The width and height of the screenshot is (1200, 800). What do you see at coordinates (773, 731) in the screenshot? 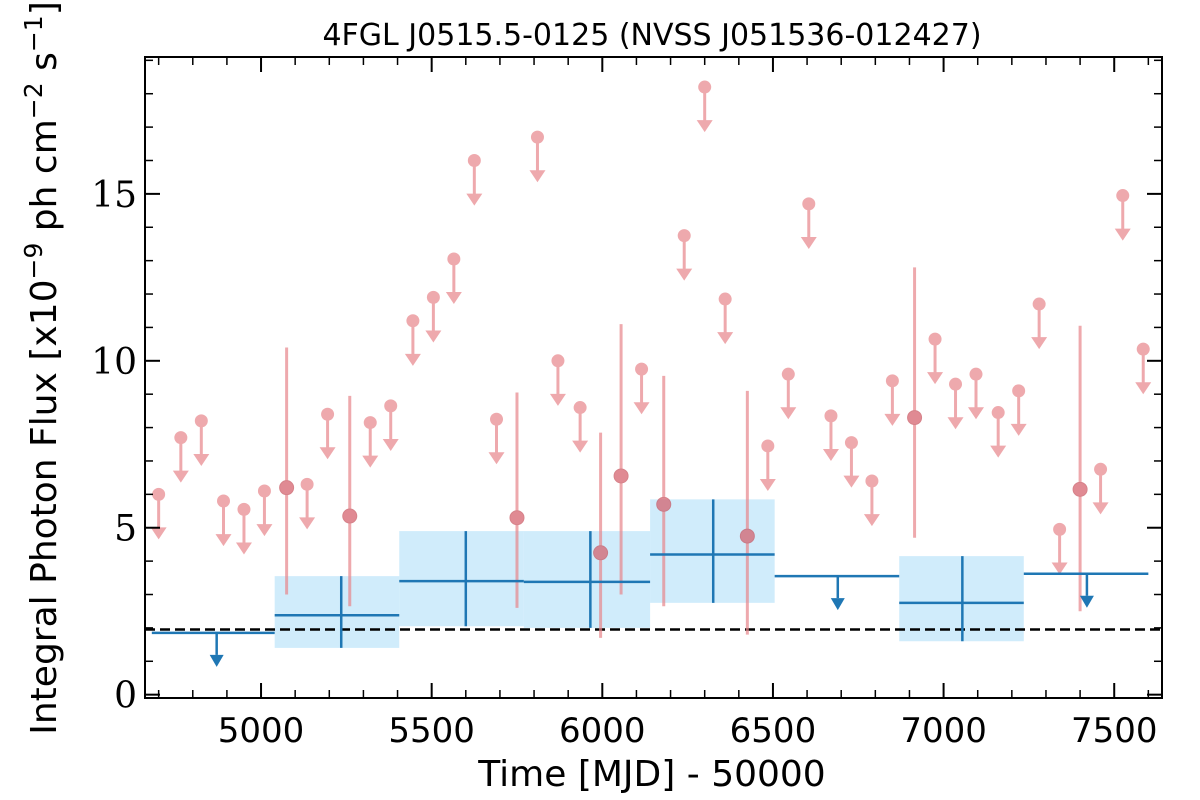
I see `x-tick-label-6500: 6500` at bounding box center [773, 731].